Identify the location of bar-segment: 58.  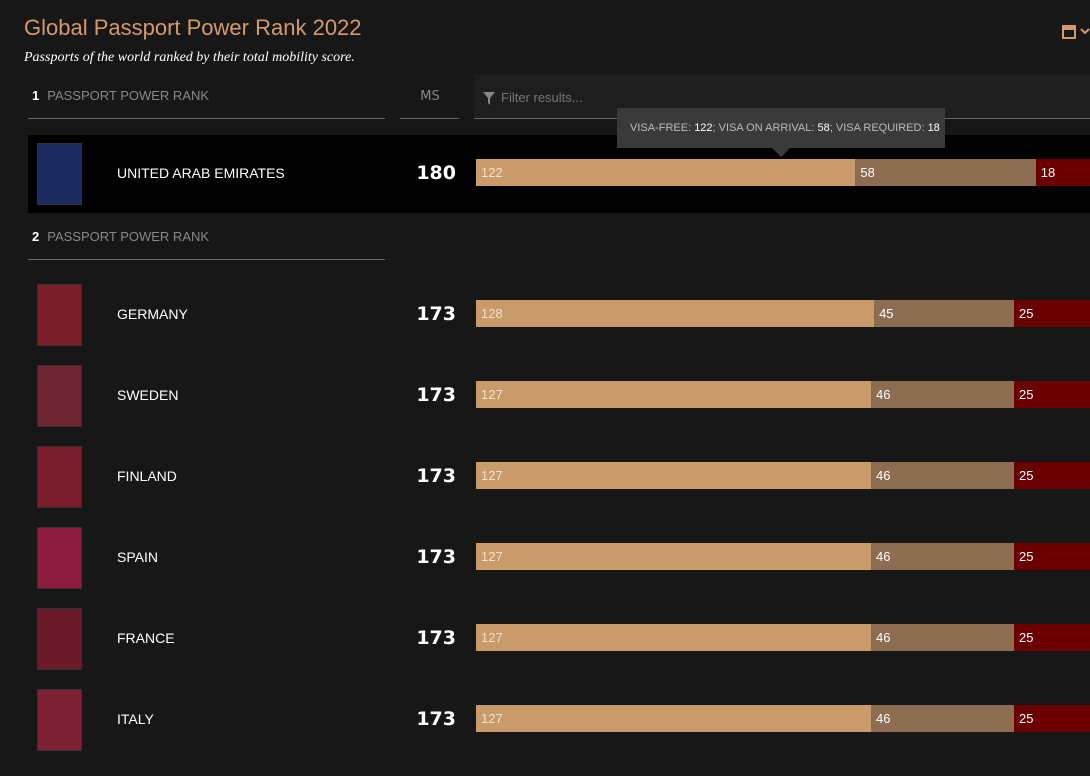
(945, 172).